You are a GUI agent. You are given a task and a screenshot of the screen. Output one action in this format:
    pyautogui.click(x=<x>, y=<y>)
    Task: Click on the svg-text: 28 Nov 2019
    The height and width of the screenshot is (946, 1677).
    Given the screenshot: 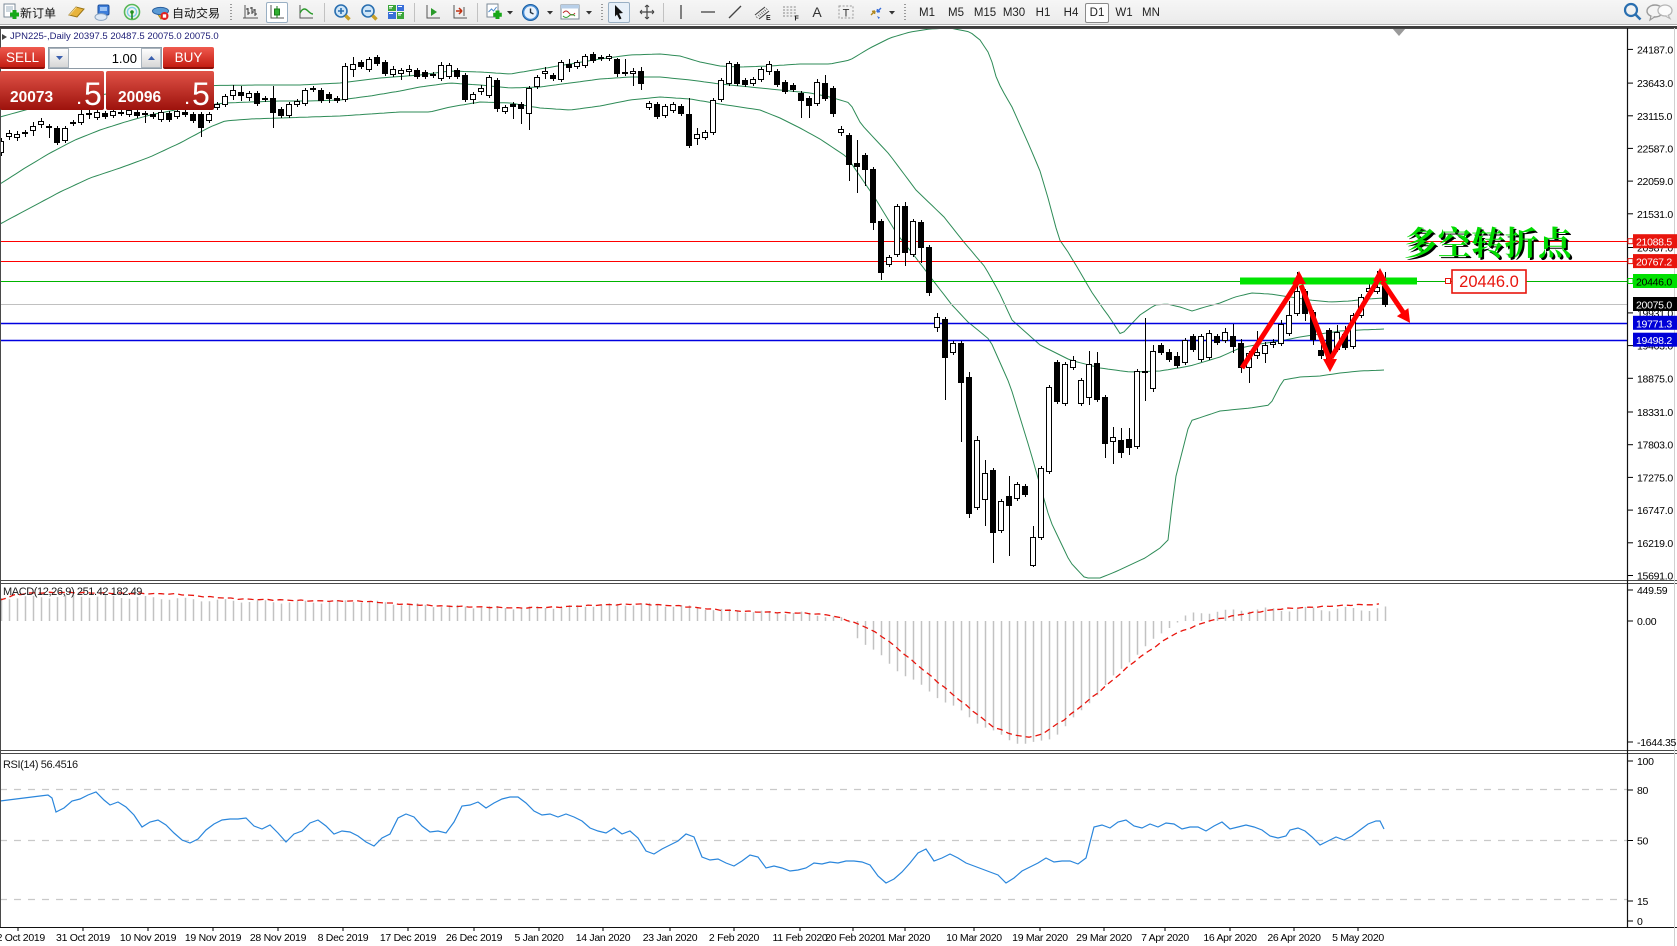 What is the action you would take?
    pyautogui.click(x=278, y=938)
    